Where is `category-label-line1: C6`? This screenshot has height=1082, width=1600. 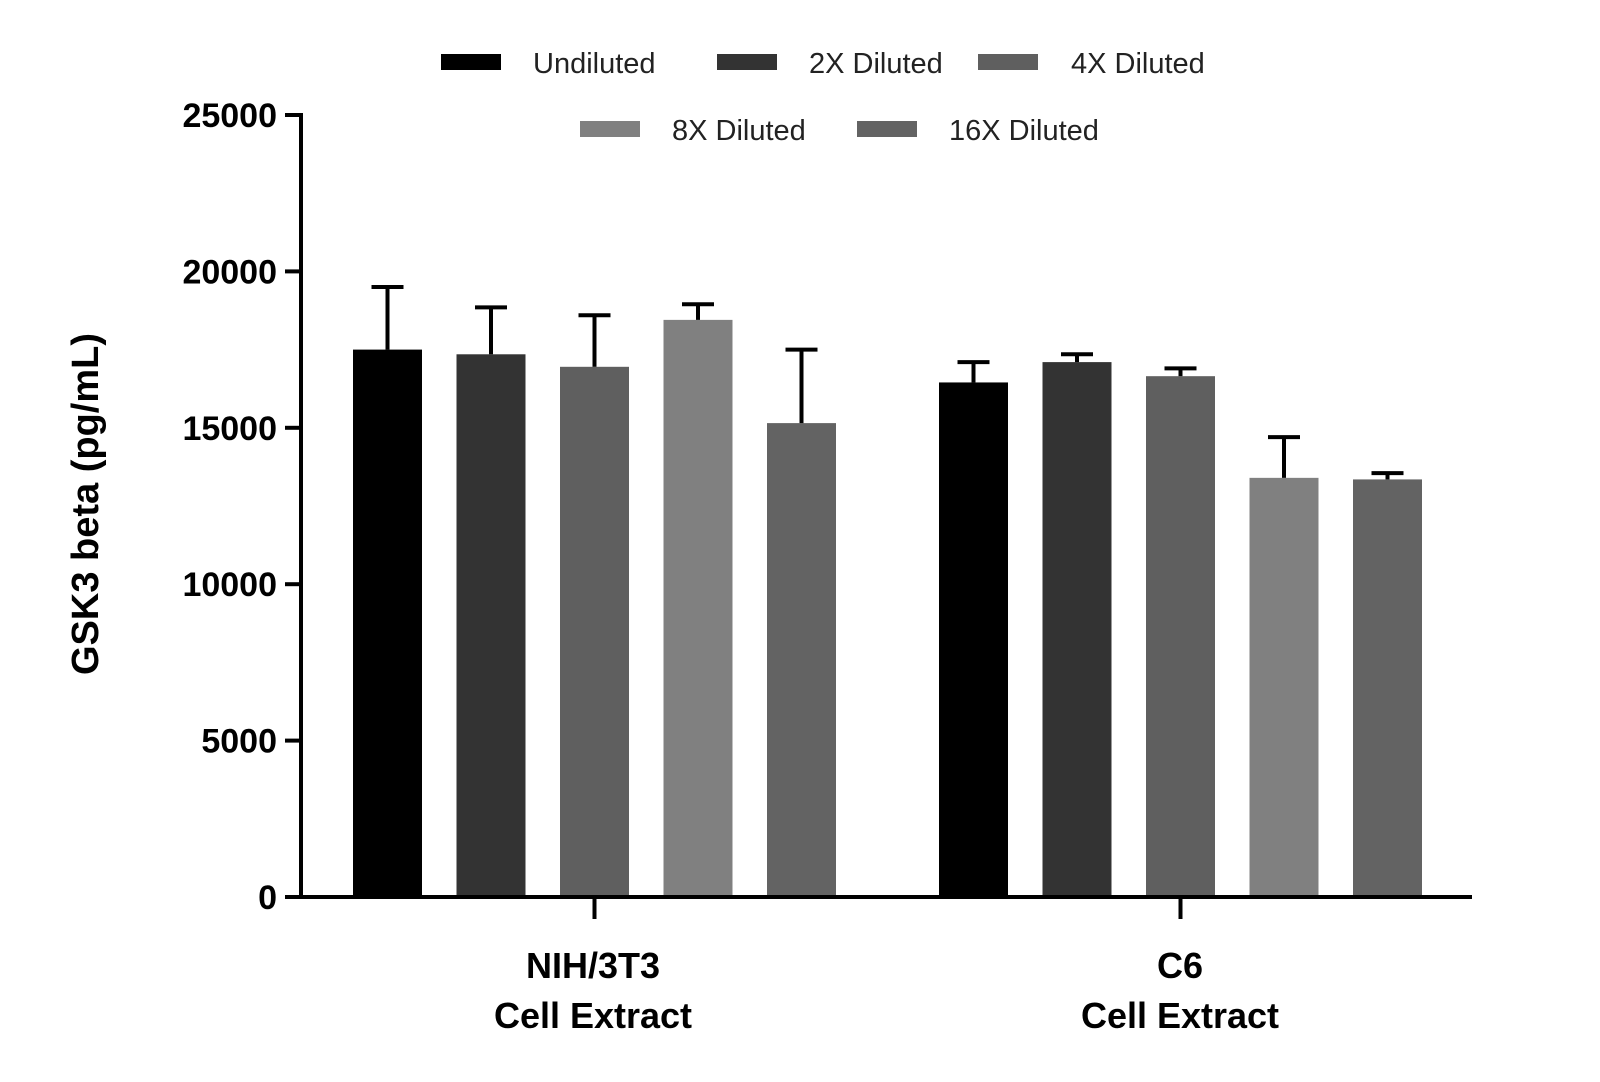 category-label-line1: C6 is located at coordinates (1180, 965).